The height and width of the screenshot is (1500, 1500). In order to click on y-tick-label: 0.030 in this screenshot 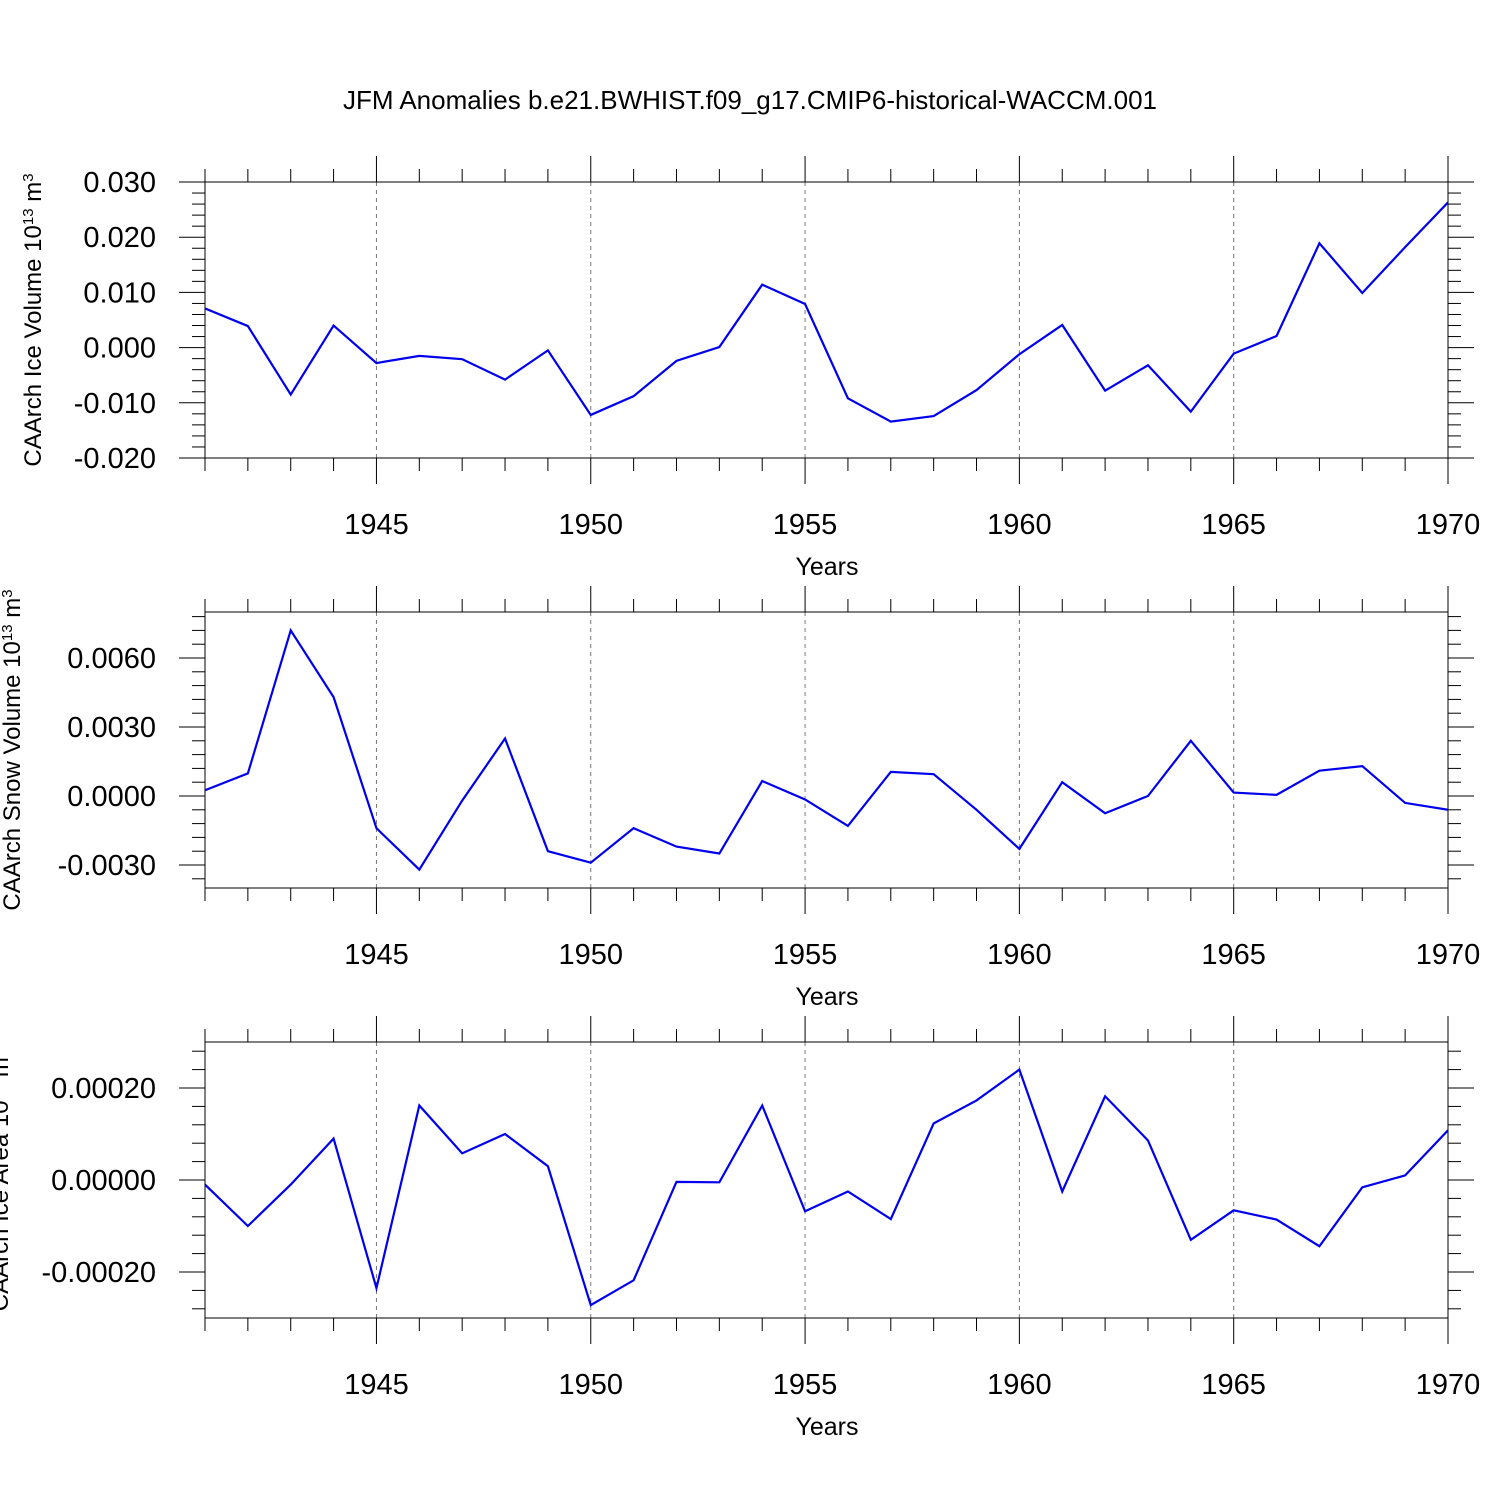, I will do `click(119, 183)`.